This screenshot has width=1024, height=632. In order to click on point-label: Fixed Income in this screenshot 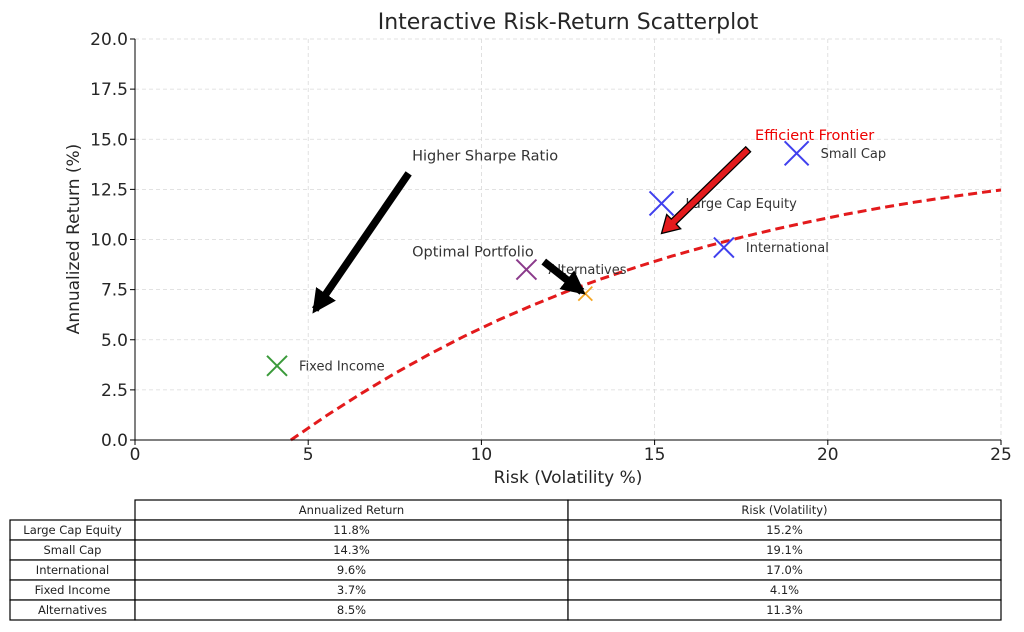, I will do `click(342, 366)`.